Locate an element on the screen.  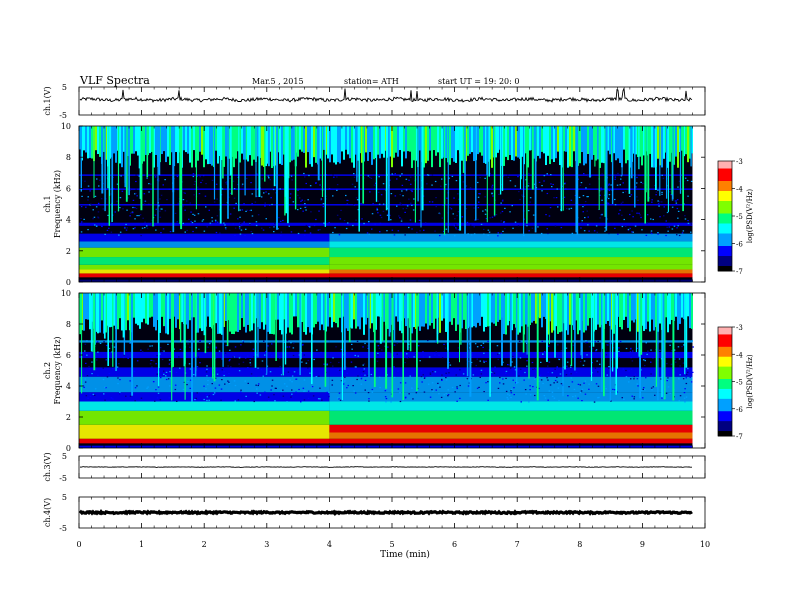
colorbar-tick-label: -6 is located at coordinates (739, 245).